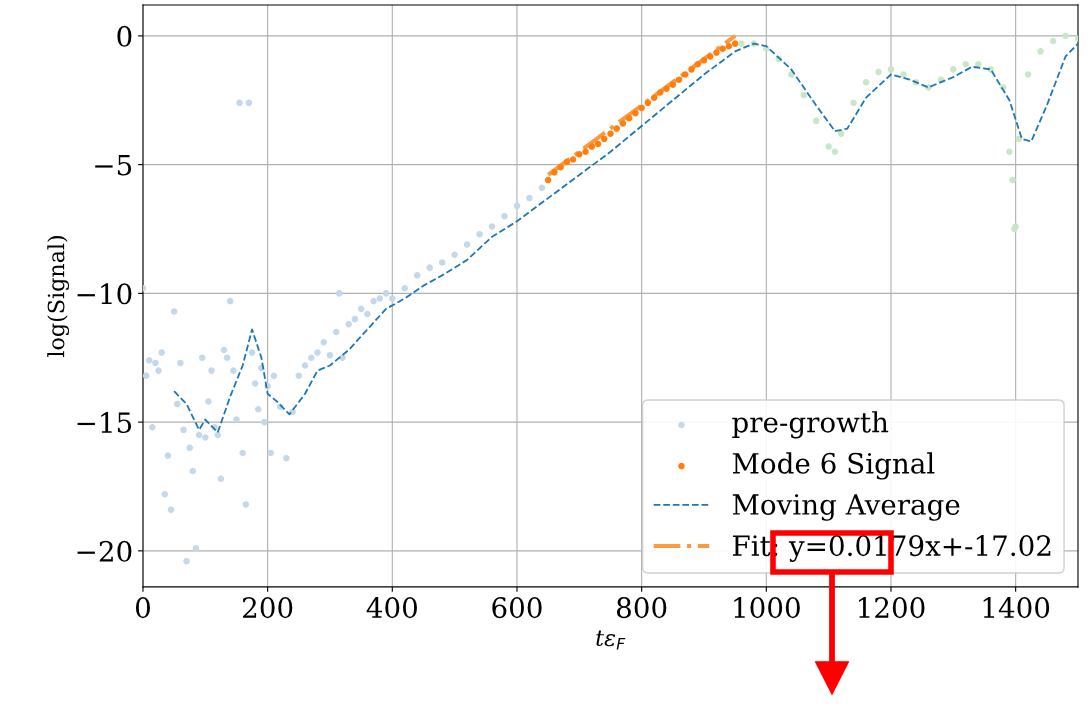 The width and height of the screenshot is (1088, 714). I want to click on y-tick-label: −15, so click(104, 423).